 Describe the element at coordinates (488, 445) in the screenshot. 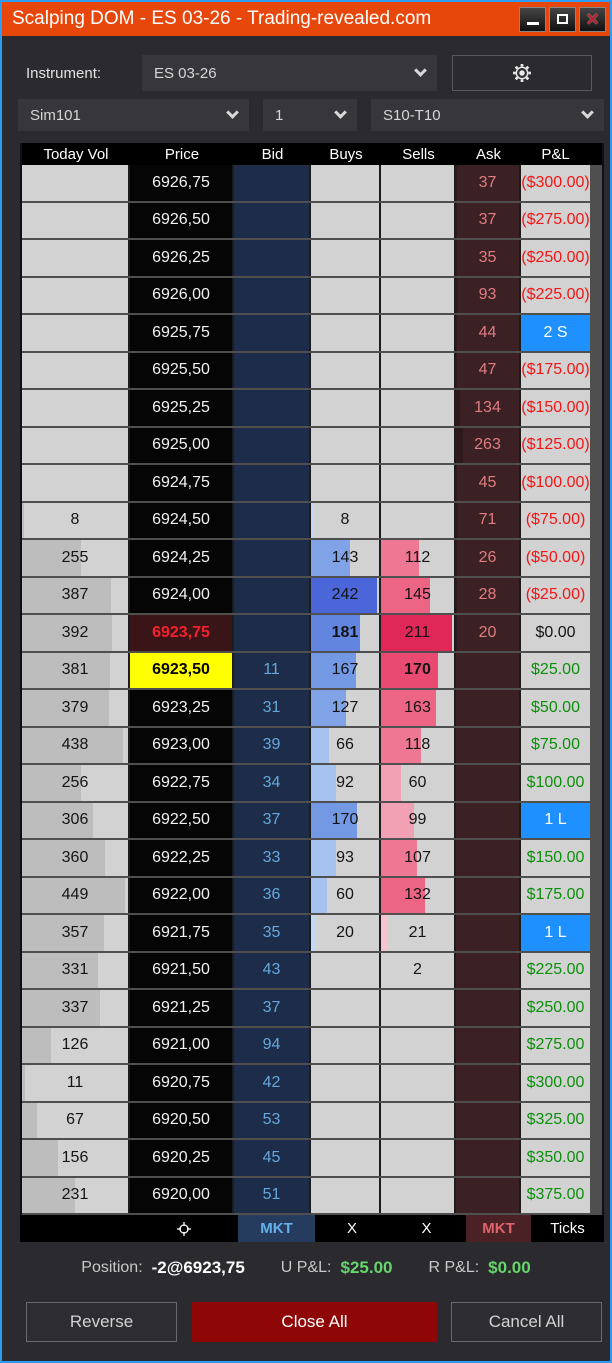

I see `ask-cell: 263` at that location.